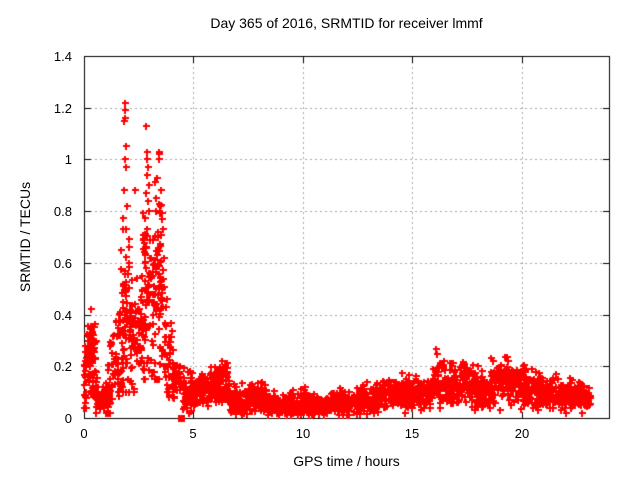 Image resolution: width=640 pixels, height=480 pixels. Describe the element at coordinates (68, 159) in the screenshot. I see `y-tick-label: 1` at that location.